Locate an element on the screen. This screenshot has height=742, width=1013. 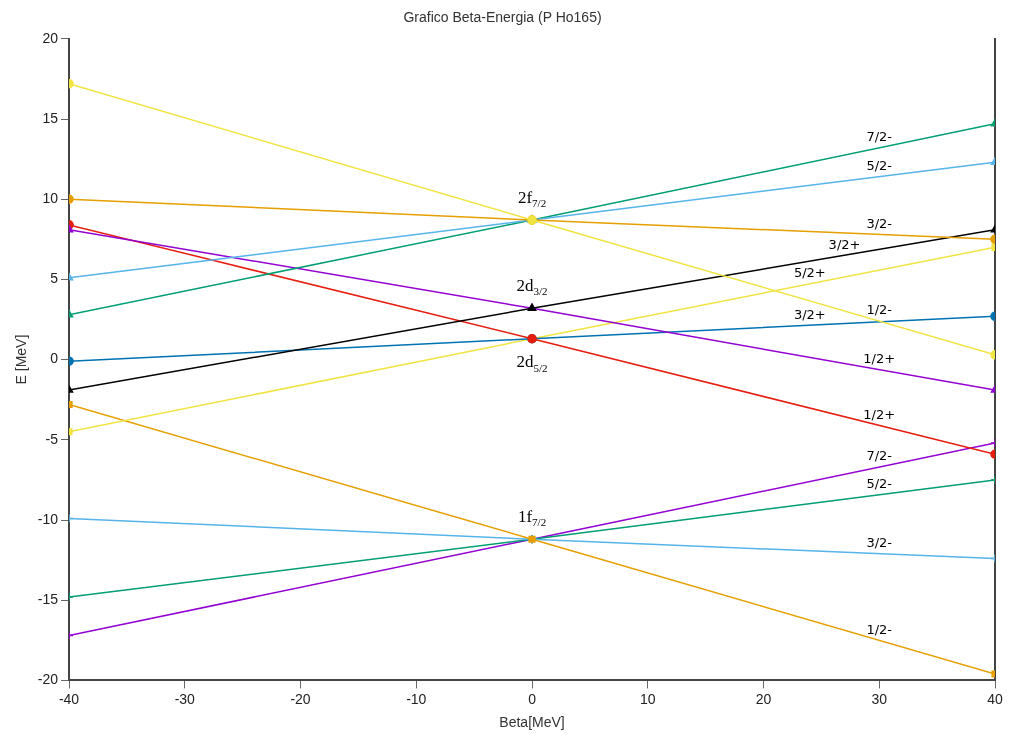
x-tick-label: -40 is located at coordinates (69, 698).